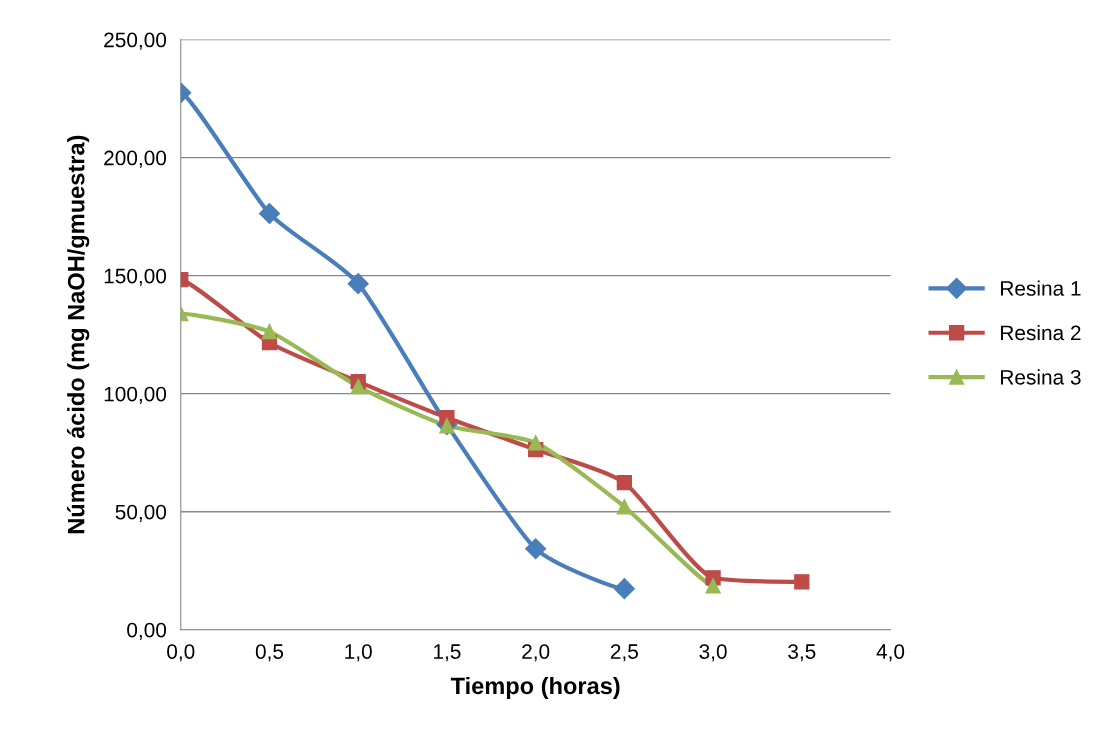  What do you see at coordinates (141, 513) in the screenshot?
I see `y-tick-label: 50,00` at bounding box center [141, 513].